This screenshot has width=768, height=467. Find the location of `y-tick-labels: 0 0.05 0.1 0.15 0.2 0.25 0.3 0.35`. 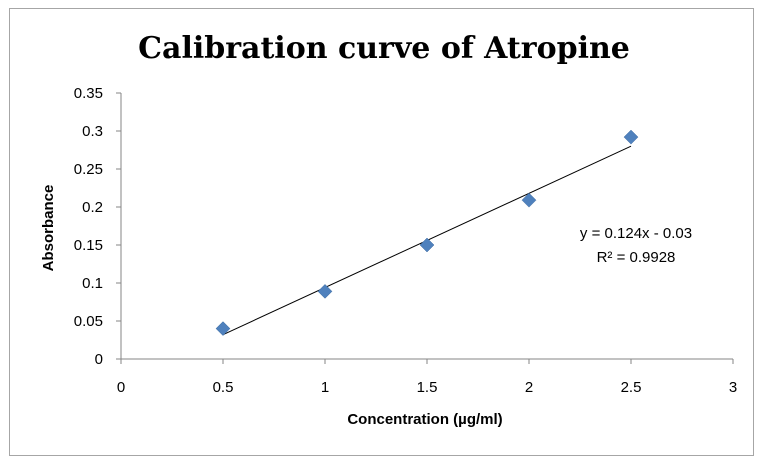

y-tick-labels: 0 0.05 0.1 0.15 0.2 0.25 0.3 0.35 is located at coordinates (88, 226).